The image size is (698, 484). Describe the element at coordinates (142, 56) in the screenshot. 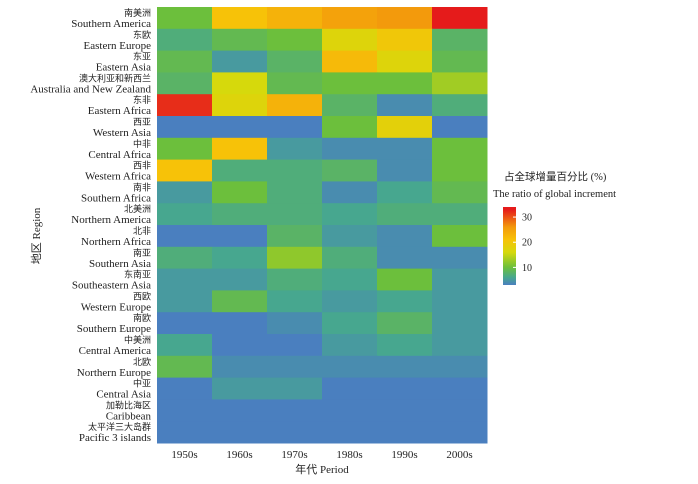

I see `row-label-zh: 东亚` at that location.